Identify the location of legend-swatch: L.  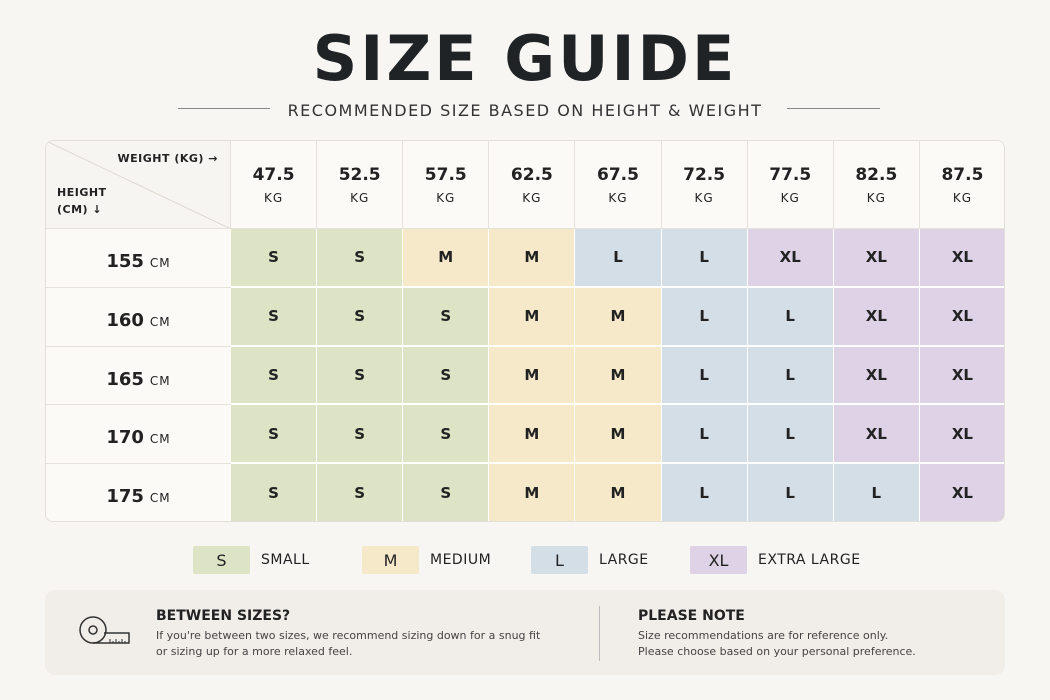
(559, 560).